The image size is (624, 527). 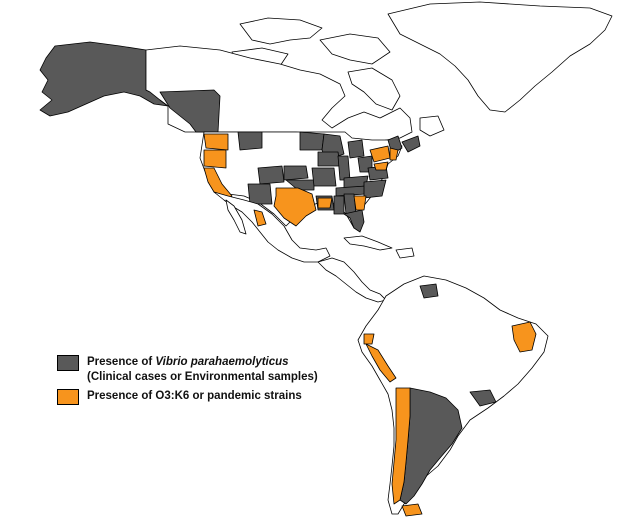 What do you see at coordinates (271, 175) in the screenshot?
I see `us-state-colorado` at bounding box center [271, 175].